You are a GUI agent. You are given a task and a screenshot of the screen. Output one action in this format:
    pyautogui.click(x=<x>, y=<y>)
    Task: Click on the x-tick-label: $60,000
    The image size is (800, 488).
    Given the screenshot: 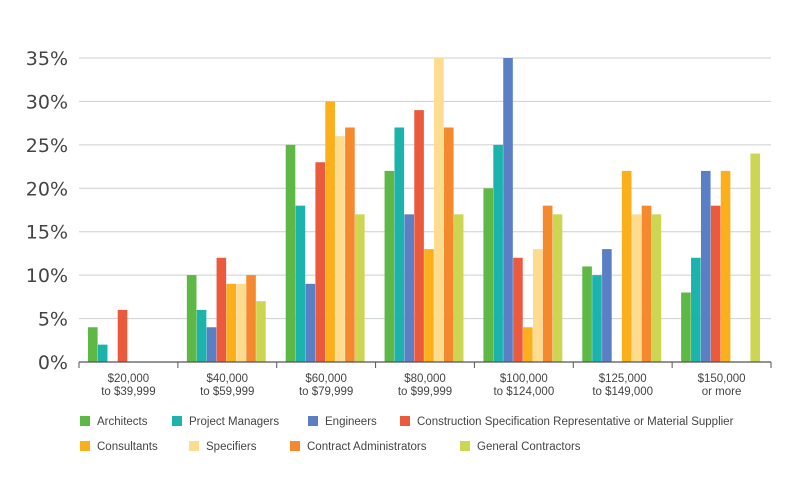 What is the action you would take?
    pyautogui.click(x=326, y=379)
    